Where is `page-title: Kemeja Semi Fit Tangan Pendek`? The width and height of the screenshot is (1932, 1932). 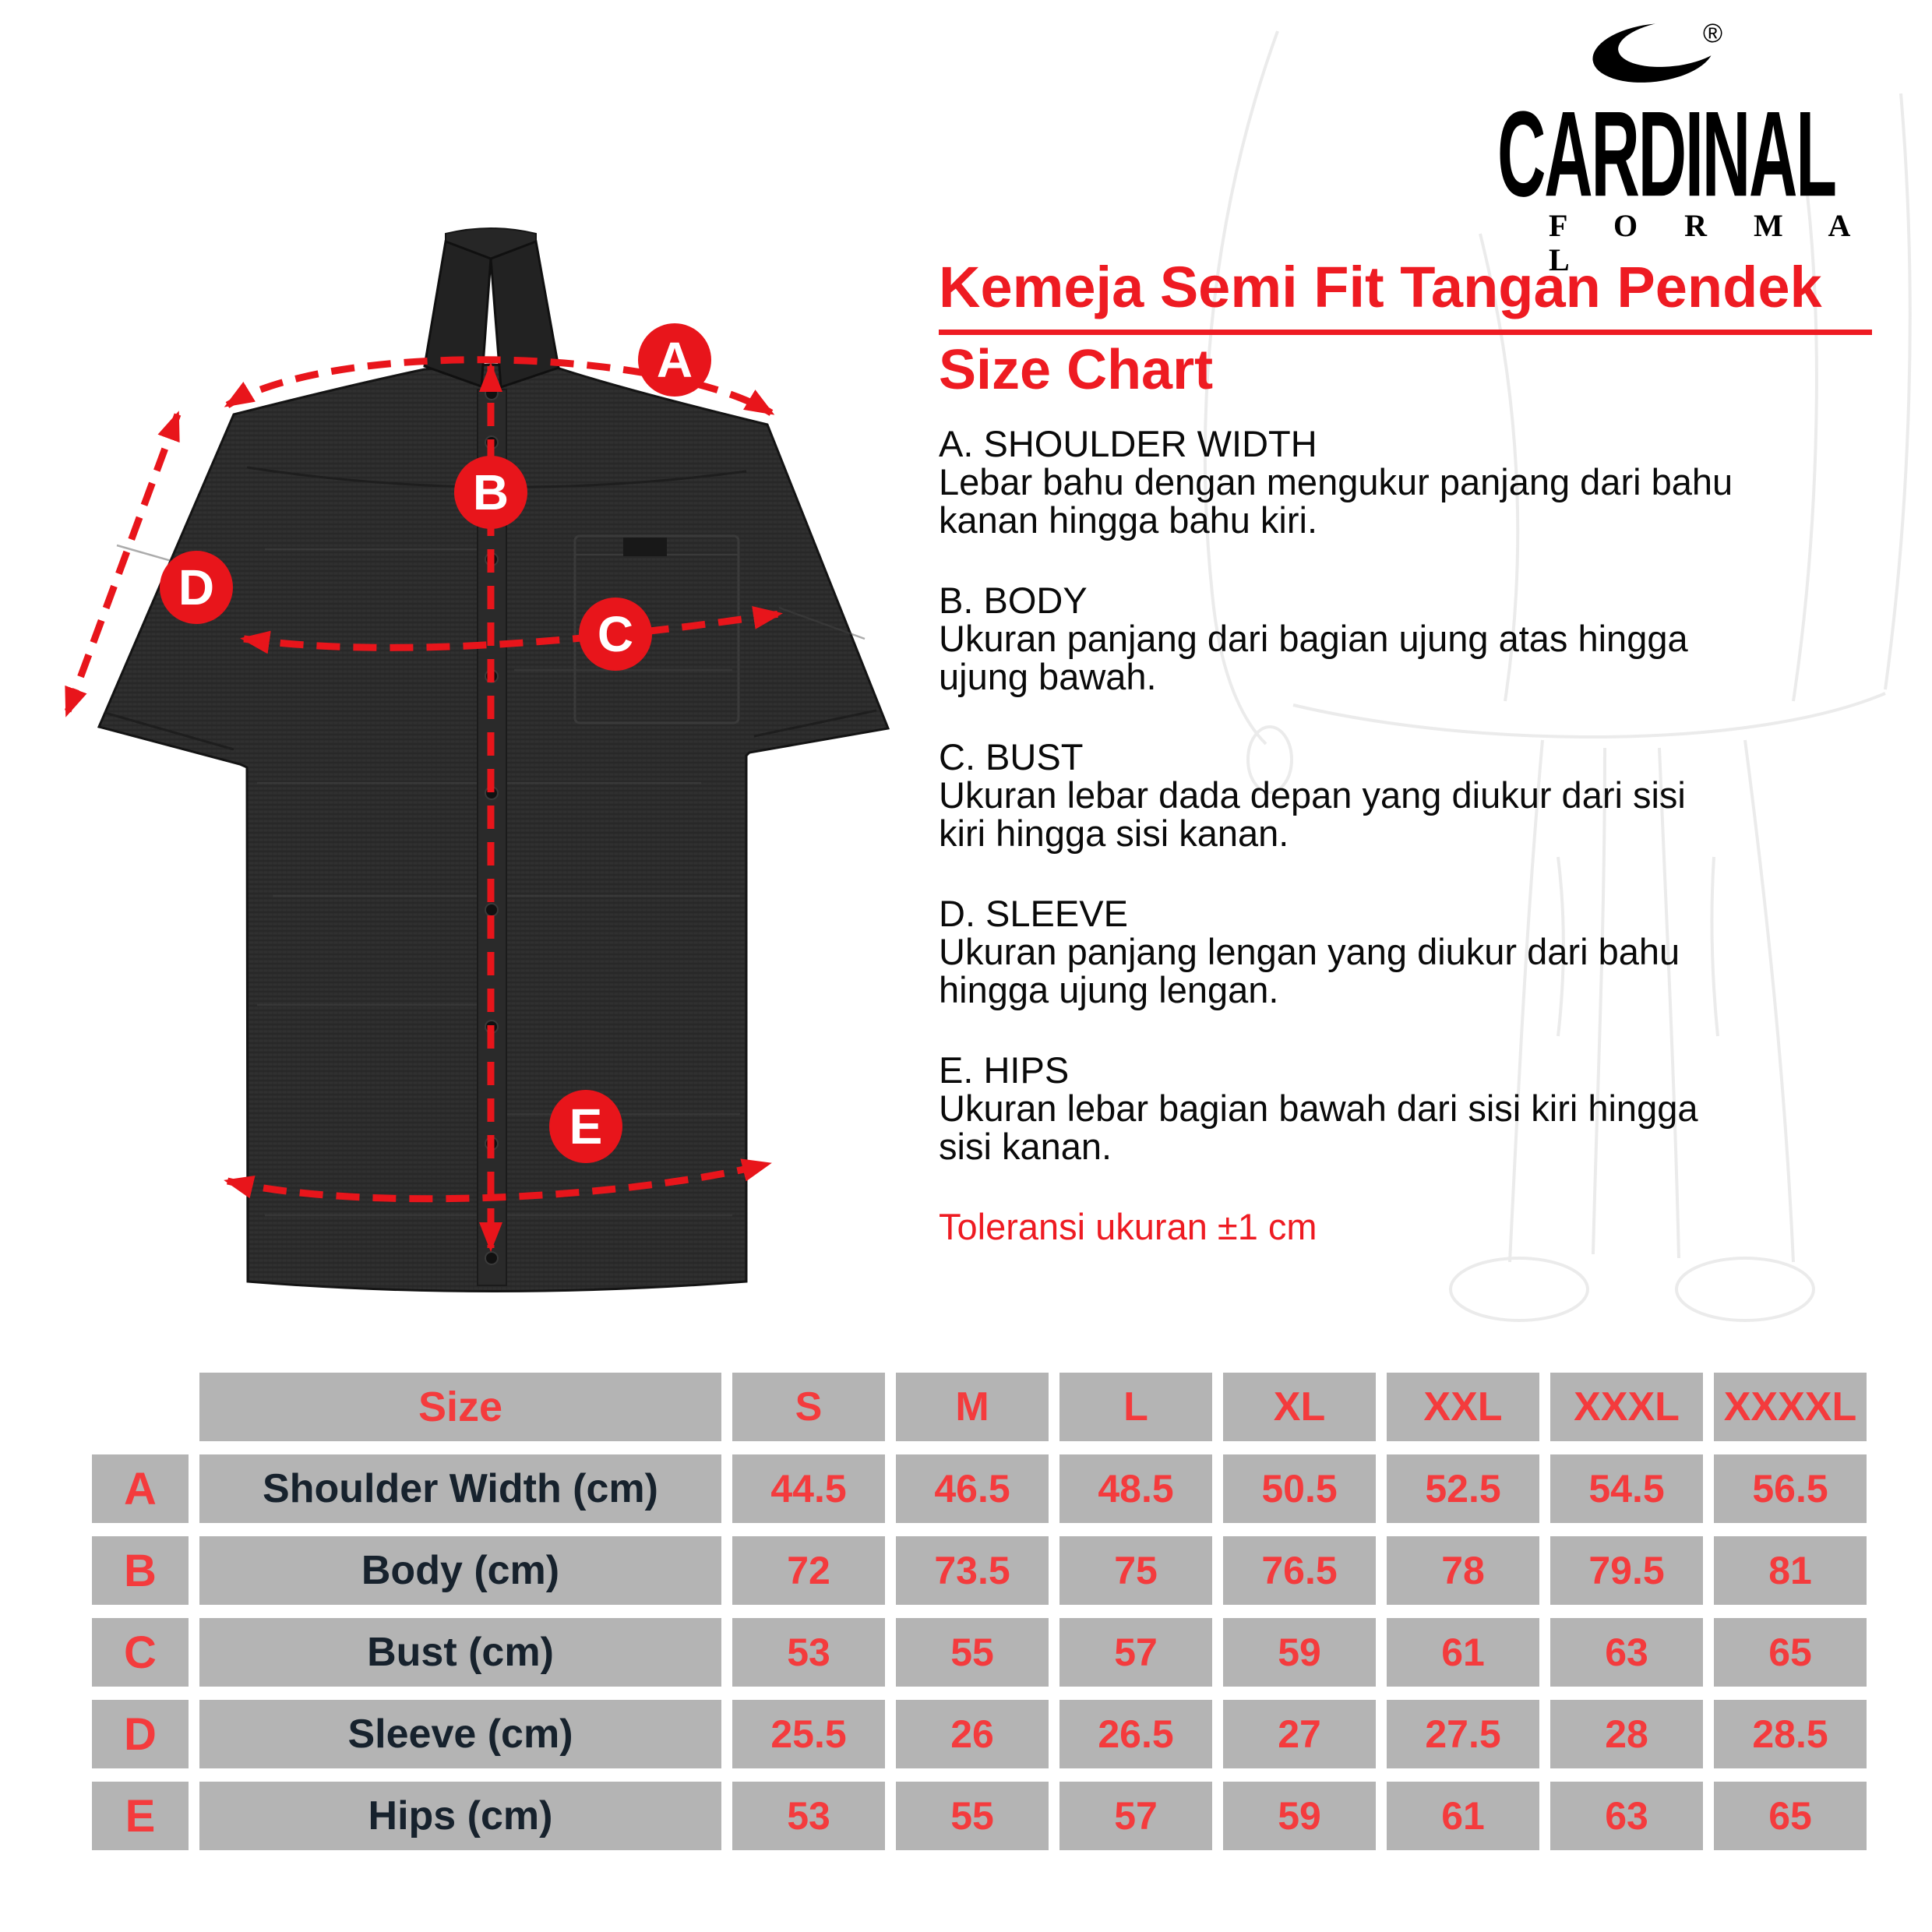 page-title: Kemeja Semi Fit Tangan Pendek is located at coordinates (1381, 287).